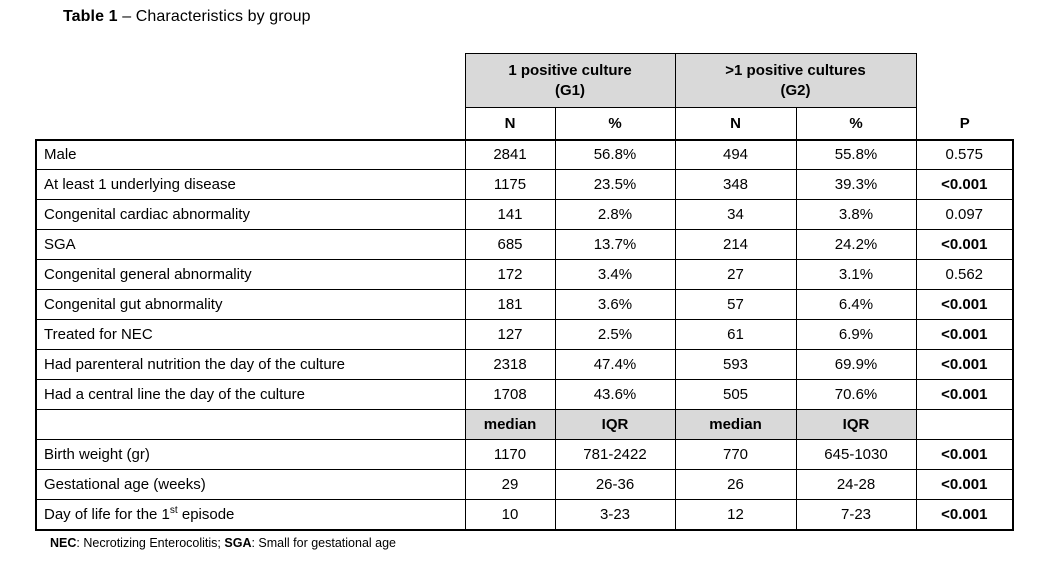  What do you see at coordinates (856, 454) in the screenshot?
I see `g2-iqr-value: 645-1030` at bounding box center [856, 454].